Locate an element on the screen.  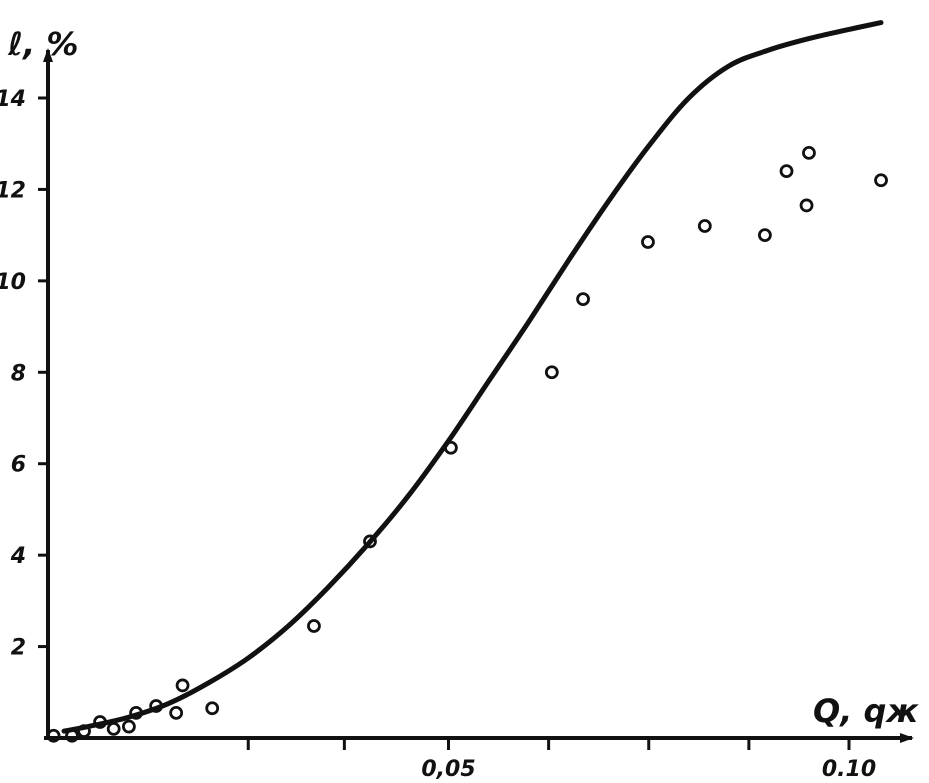
y-tick-label: 14 is located at coordinates (13, 99).